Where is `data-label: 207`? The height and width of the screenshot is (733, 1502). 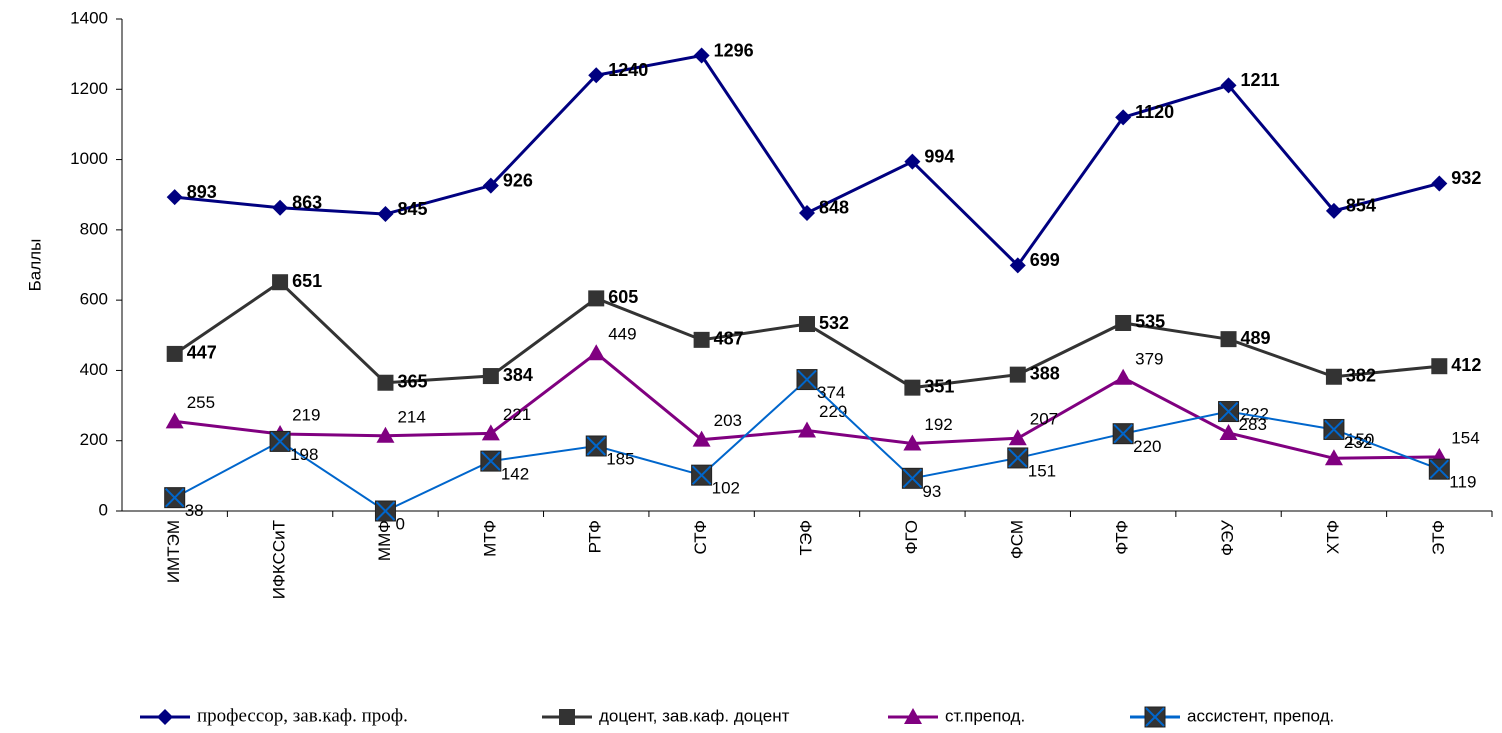 data-label: 207 is located at coordinates (1044, 419).